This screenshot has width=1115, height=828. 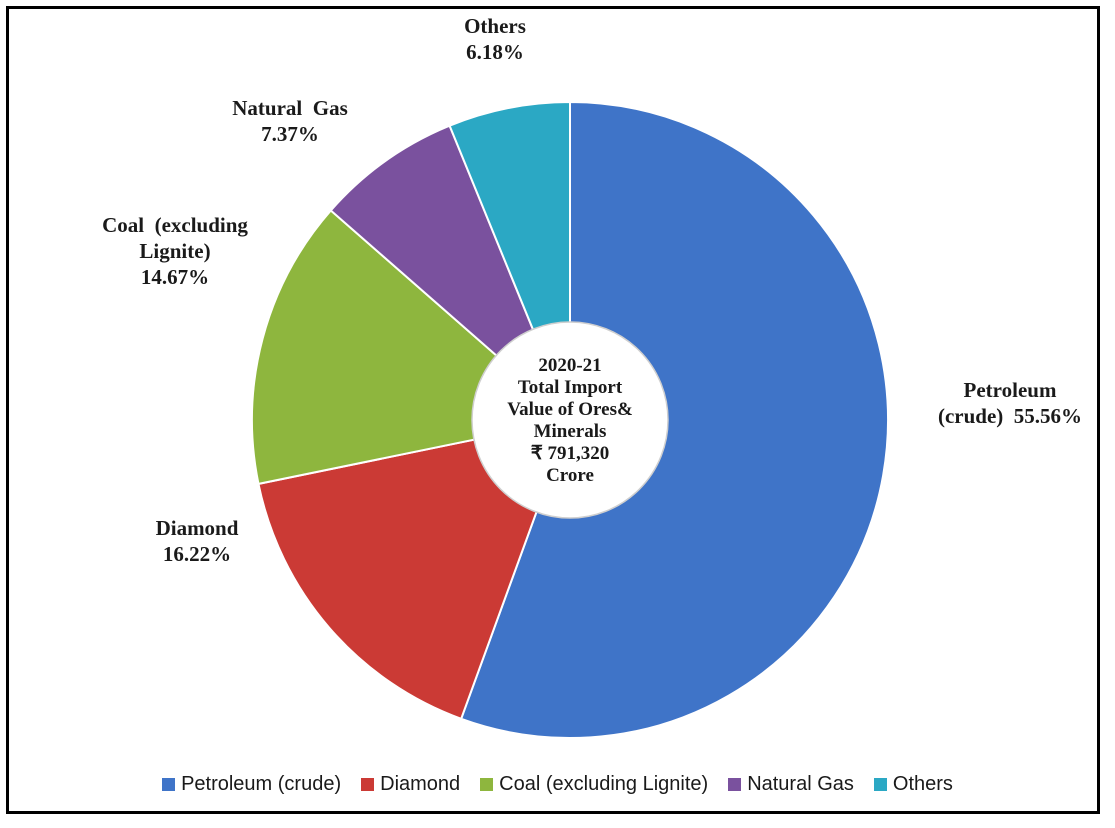 What do you see at coordinates (197, 541) in the screenshot?
I see `slice-label-diamond: Diamond 16.22%` at bounding box center [197, 541].